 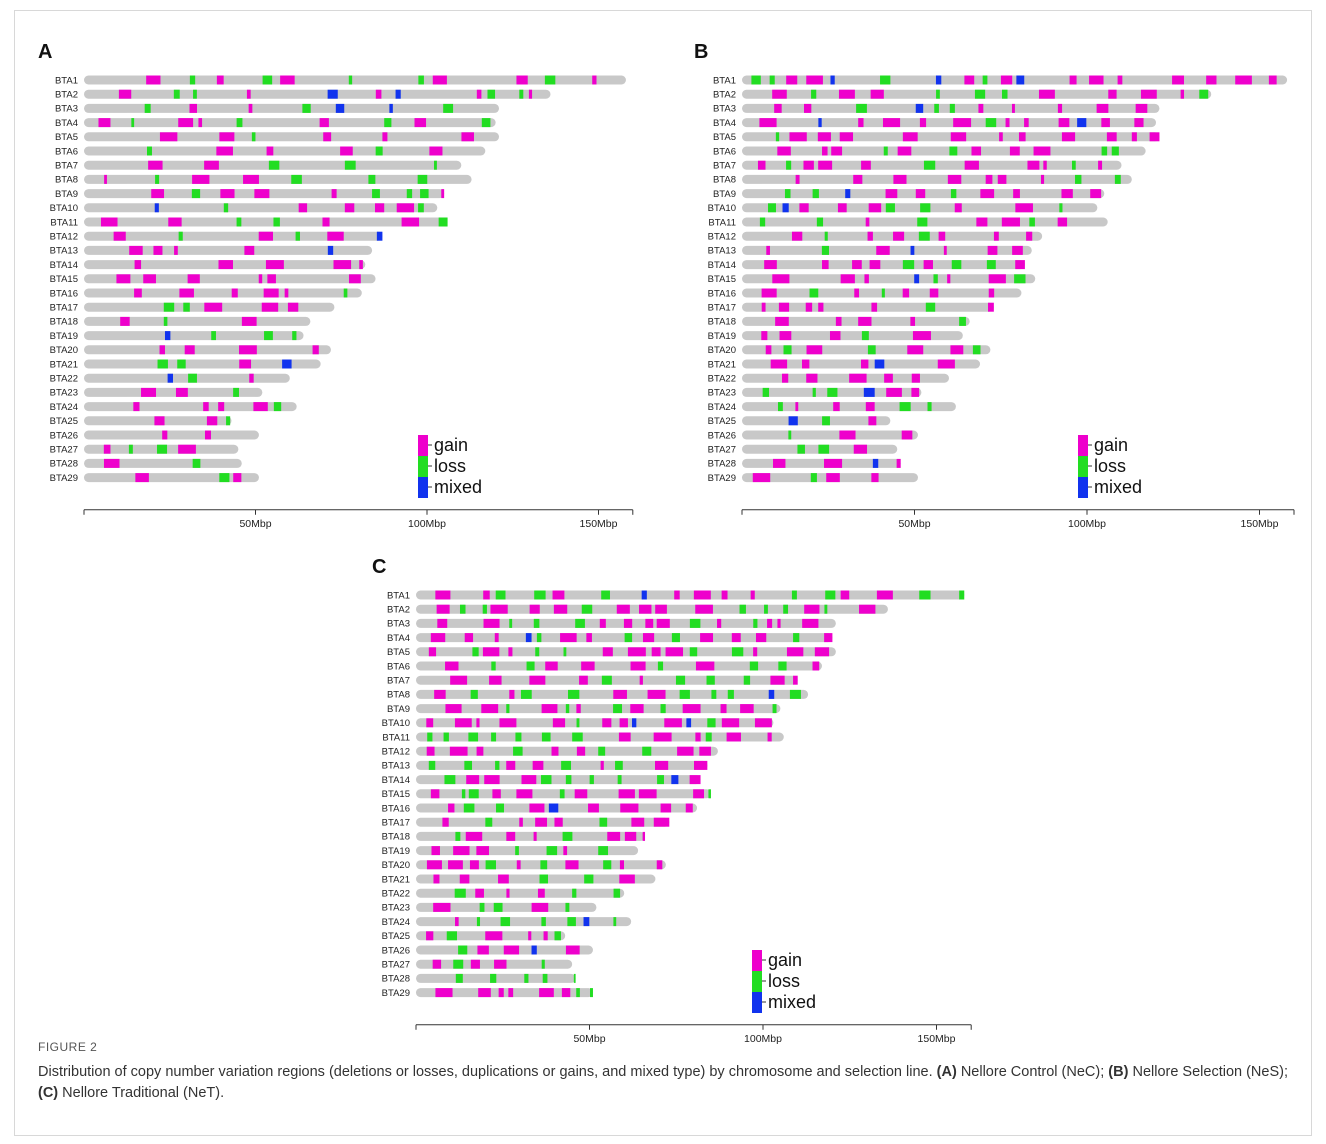 I want to click on chromosome-row: BTA4, so click(x=275, y=123).